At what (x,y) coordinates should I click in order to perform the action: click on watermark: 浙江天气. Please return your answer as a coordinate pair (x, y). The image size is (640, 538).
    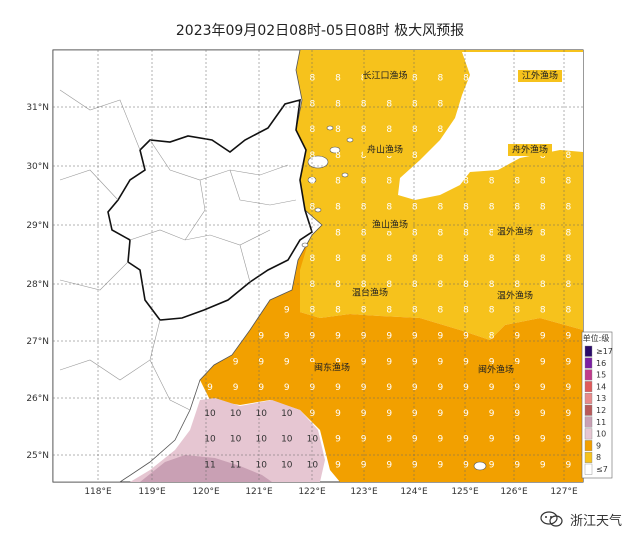
    Looking at the image, I should click on (581, 519).